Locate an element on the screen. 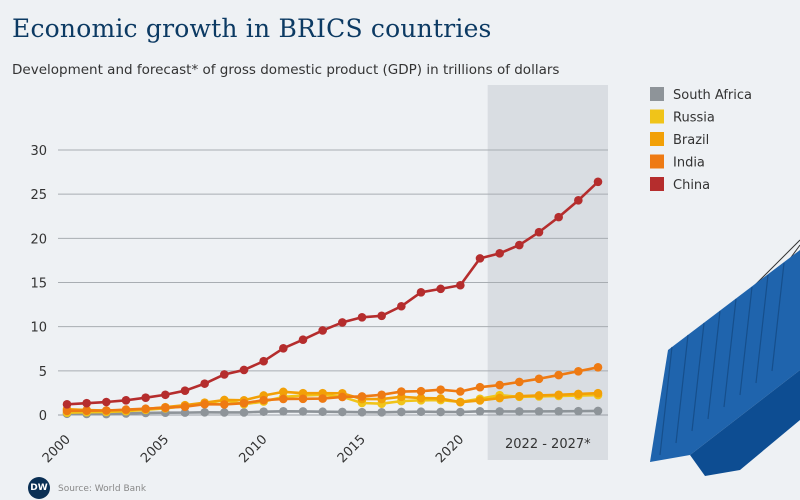 The height and width of the screenshot is (500, 800). y-tick-label: 10 is located at coordinates (38, 328).